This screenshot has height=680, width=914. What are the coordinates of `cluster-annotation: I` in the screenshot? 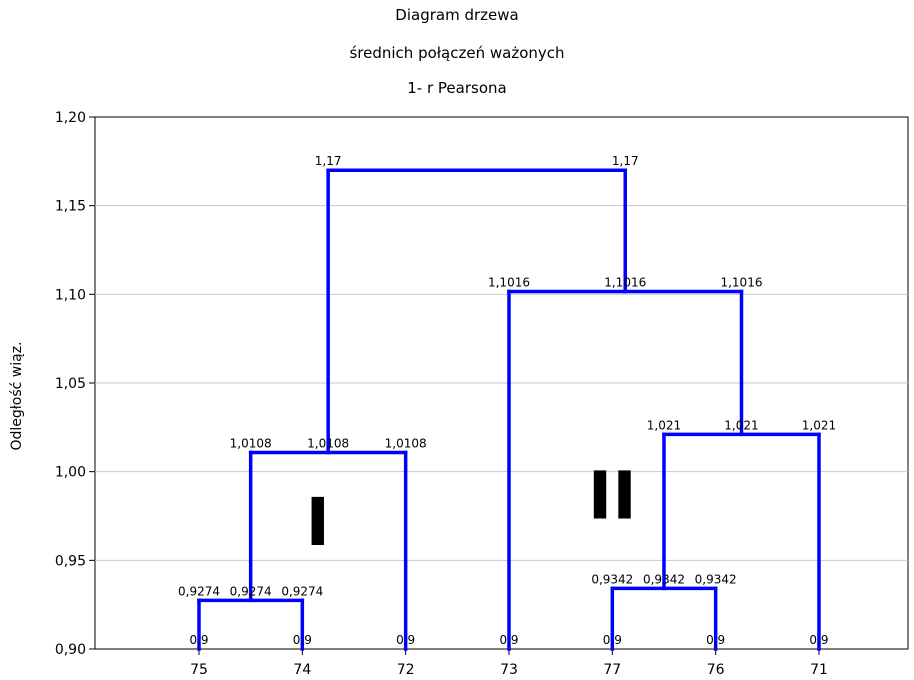 It's located at (318, 522).